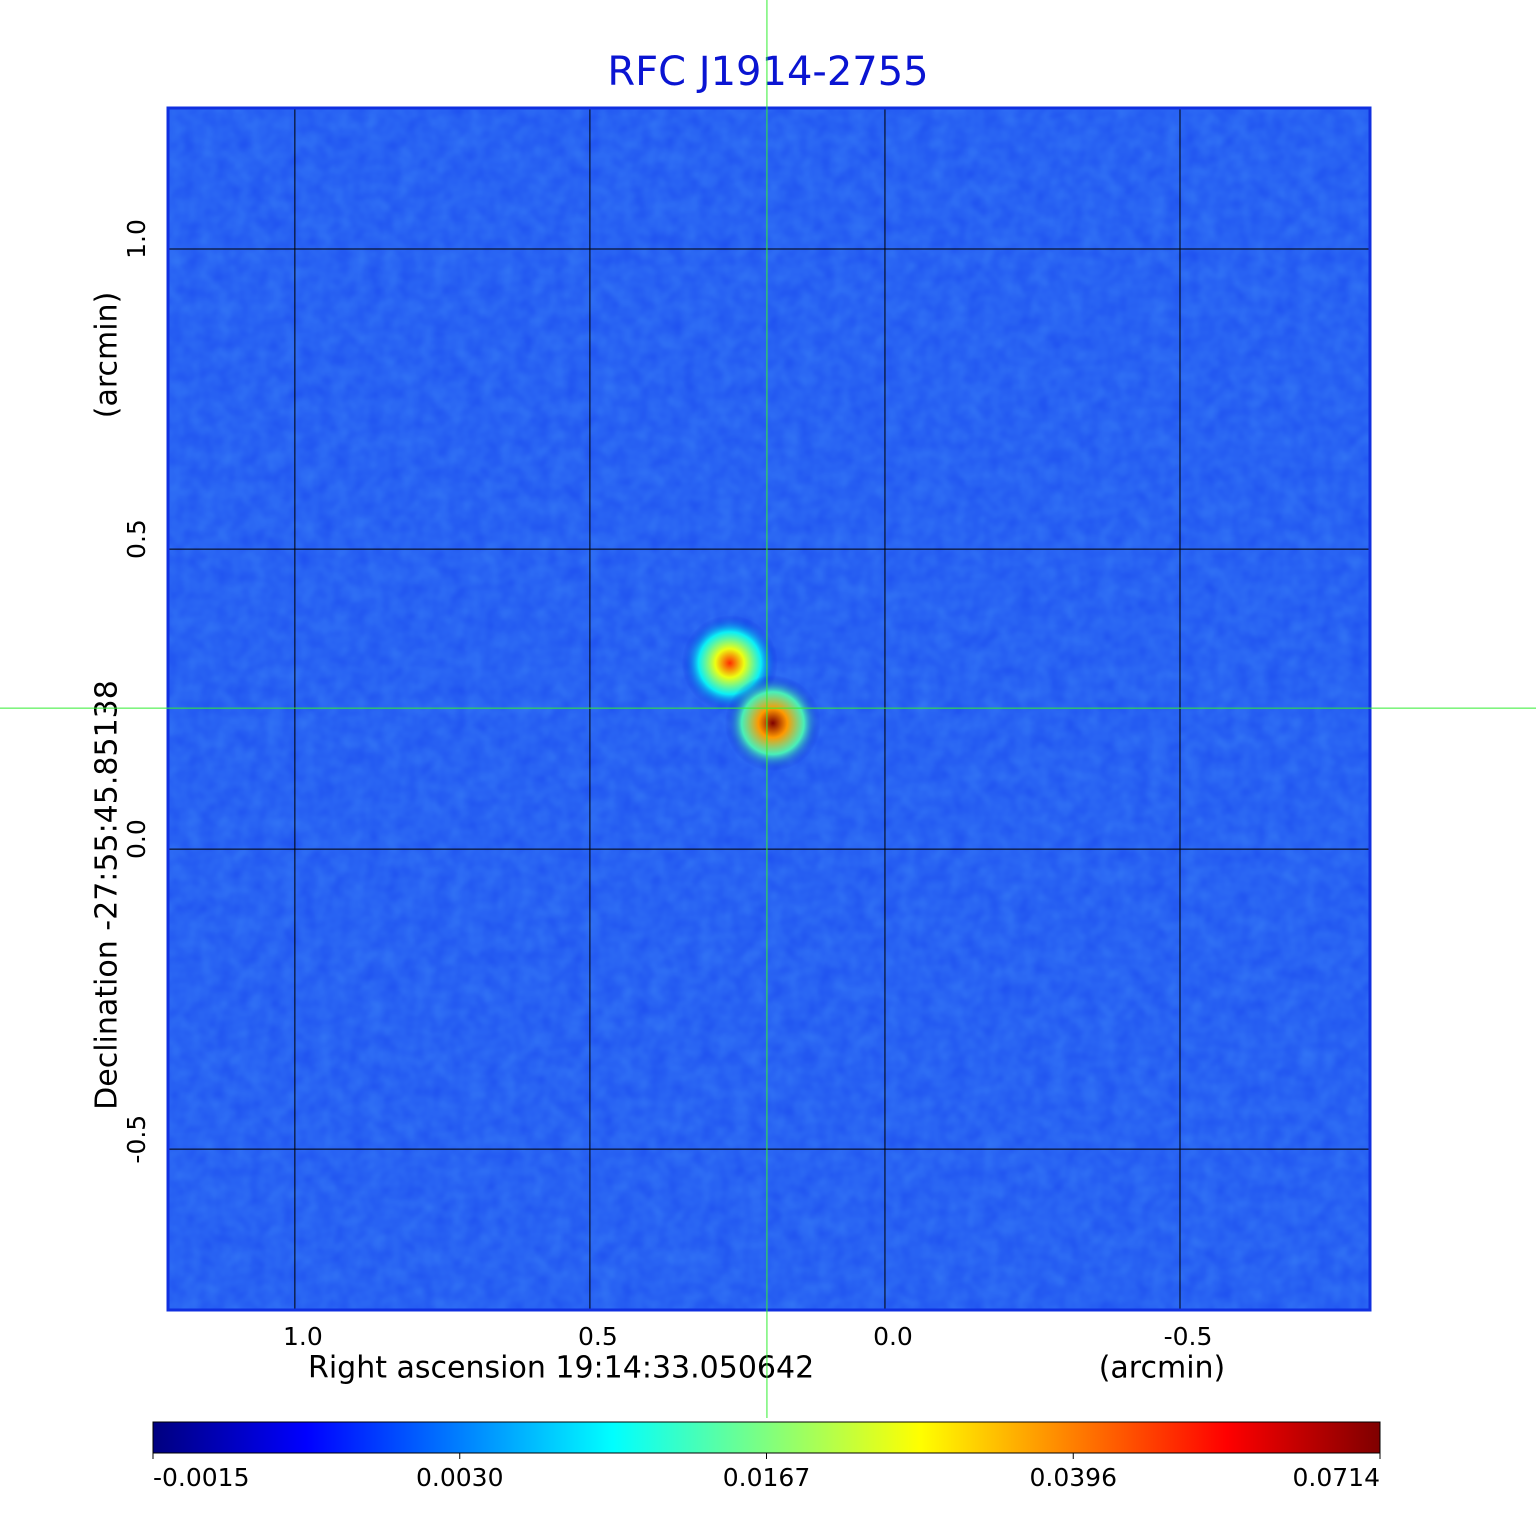  I want to click on x-tick-label: 1.0, so click(303, 1336).